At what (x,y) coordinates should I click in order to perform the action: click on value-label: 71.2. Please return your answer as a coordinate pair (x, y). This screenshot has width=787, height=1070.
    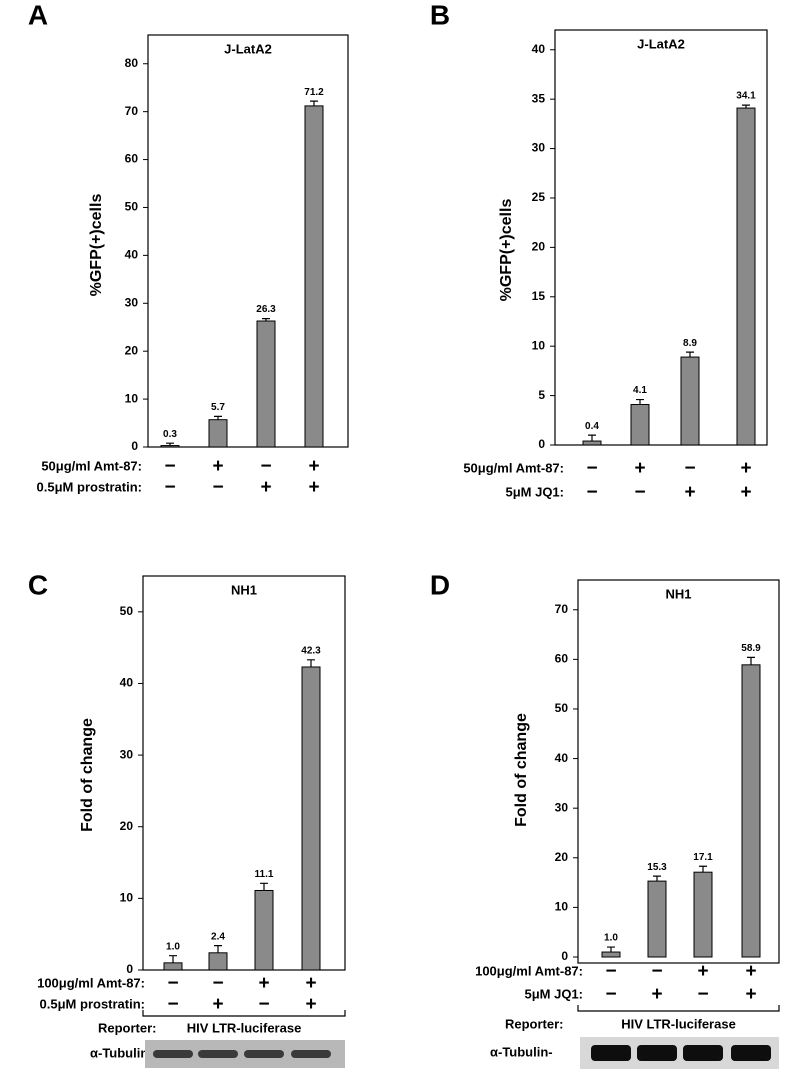
    Looking at the image, I should click on (314, 92).